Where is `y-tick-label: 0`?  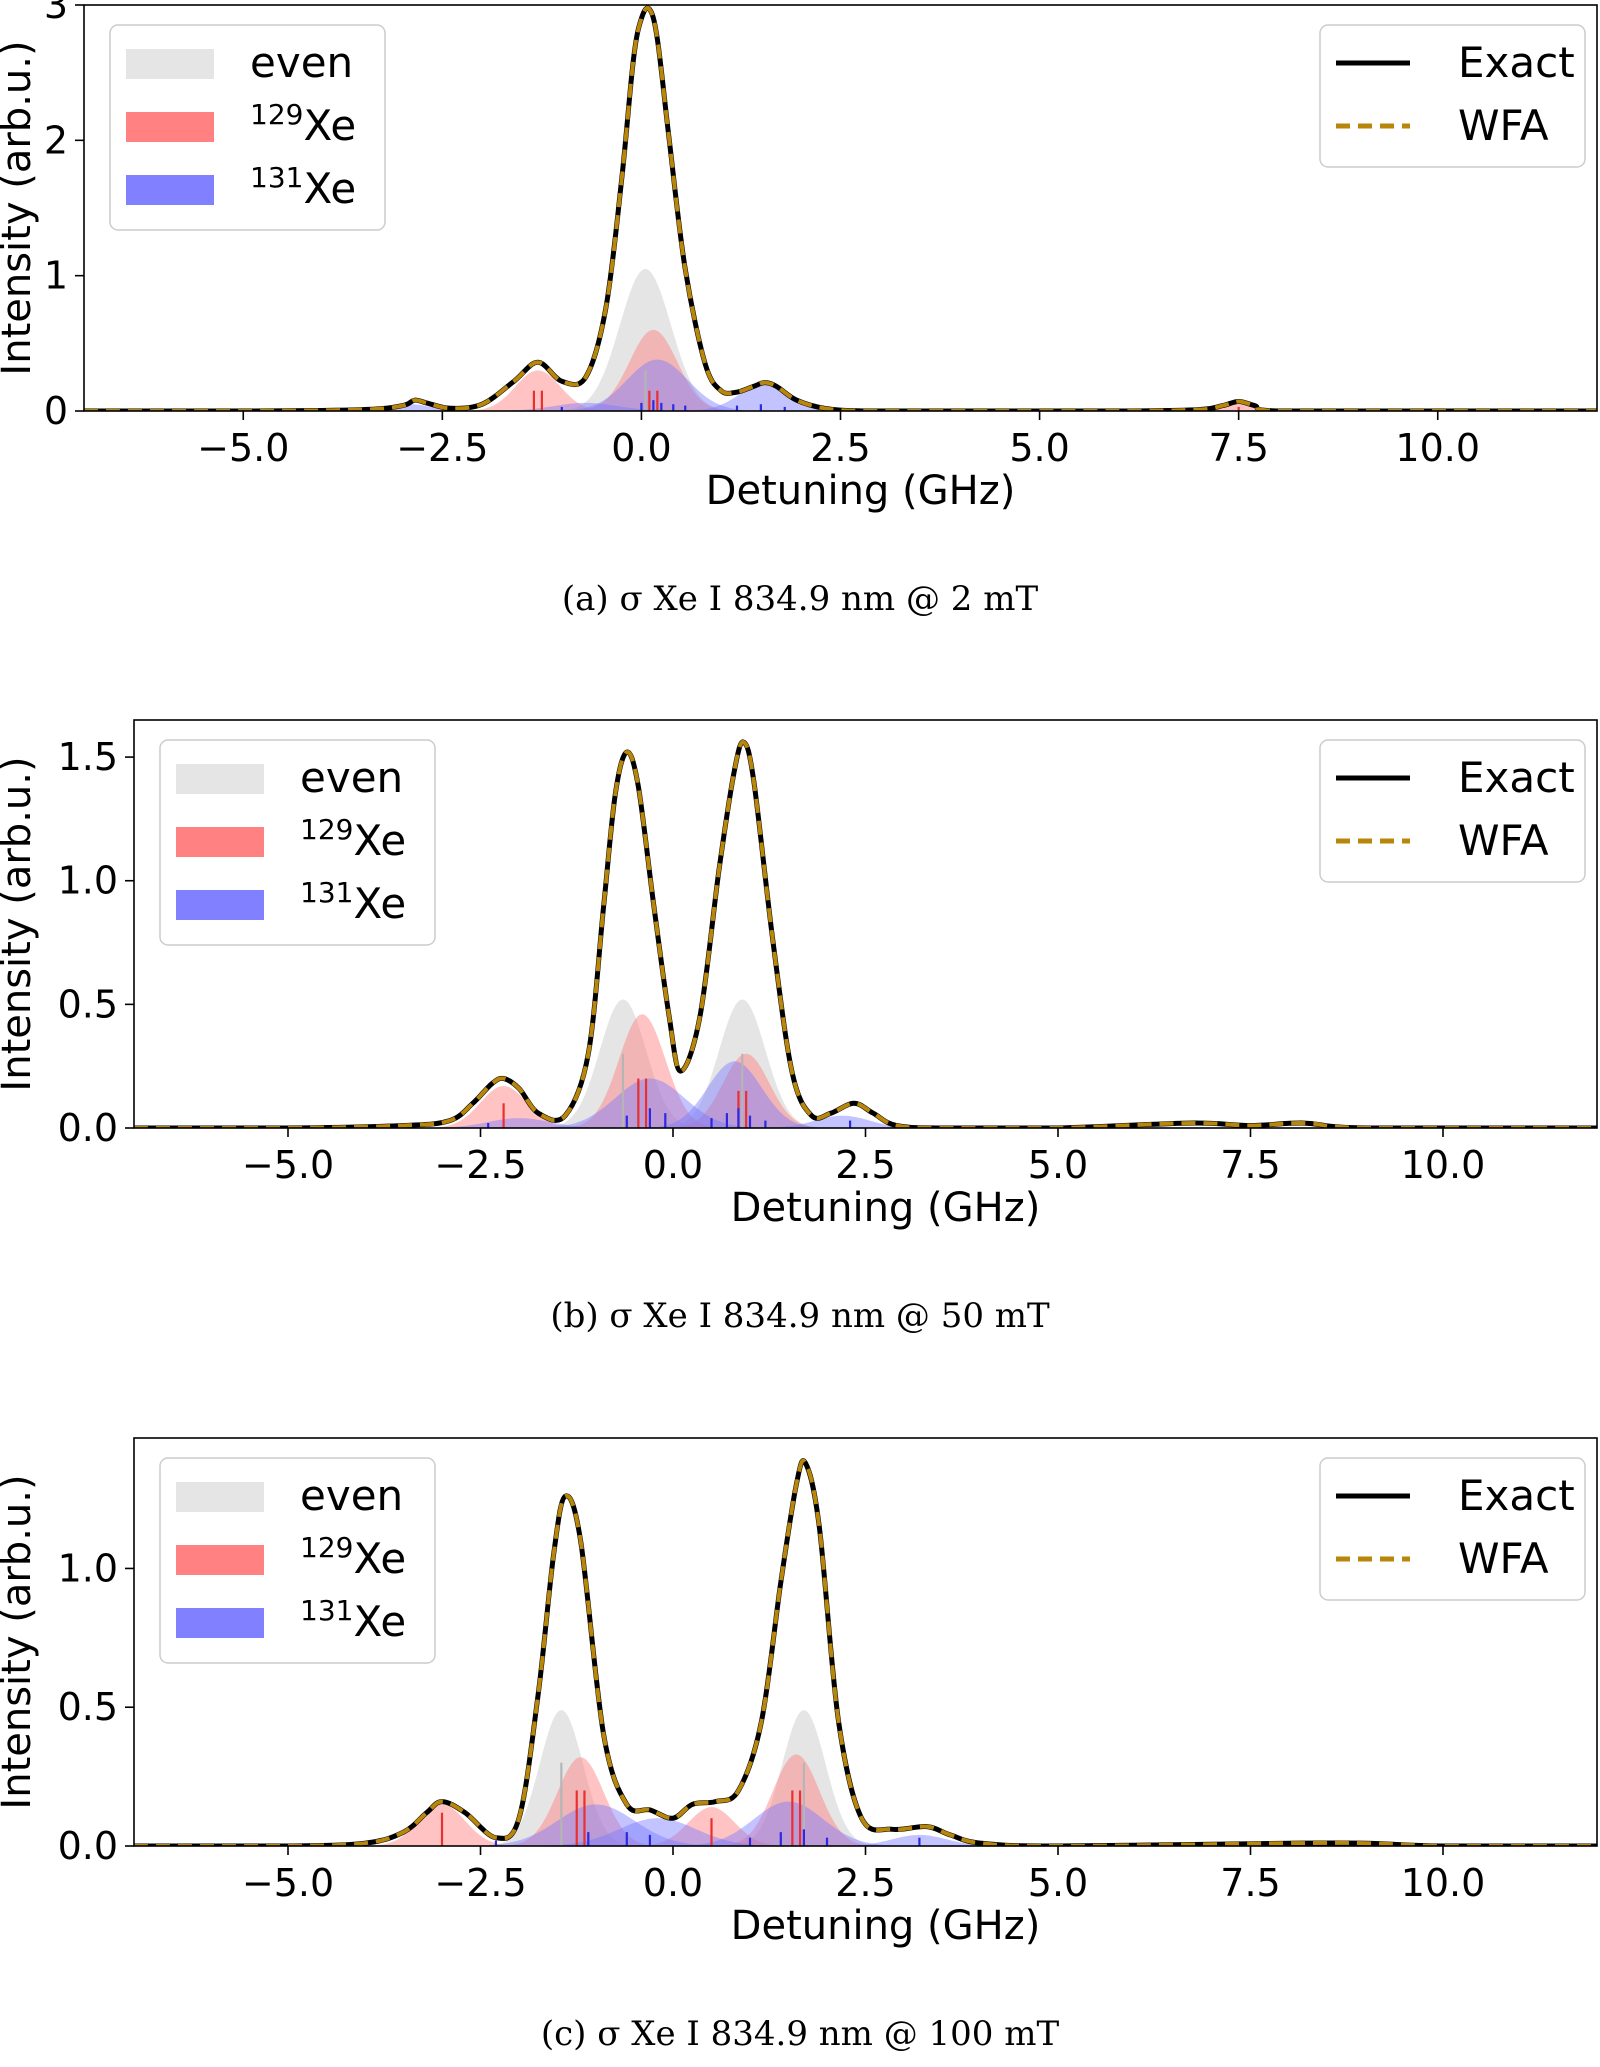 y-tick-label: 0 is located at coordinates (56, 411).